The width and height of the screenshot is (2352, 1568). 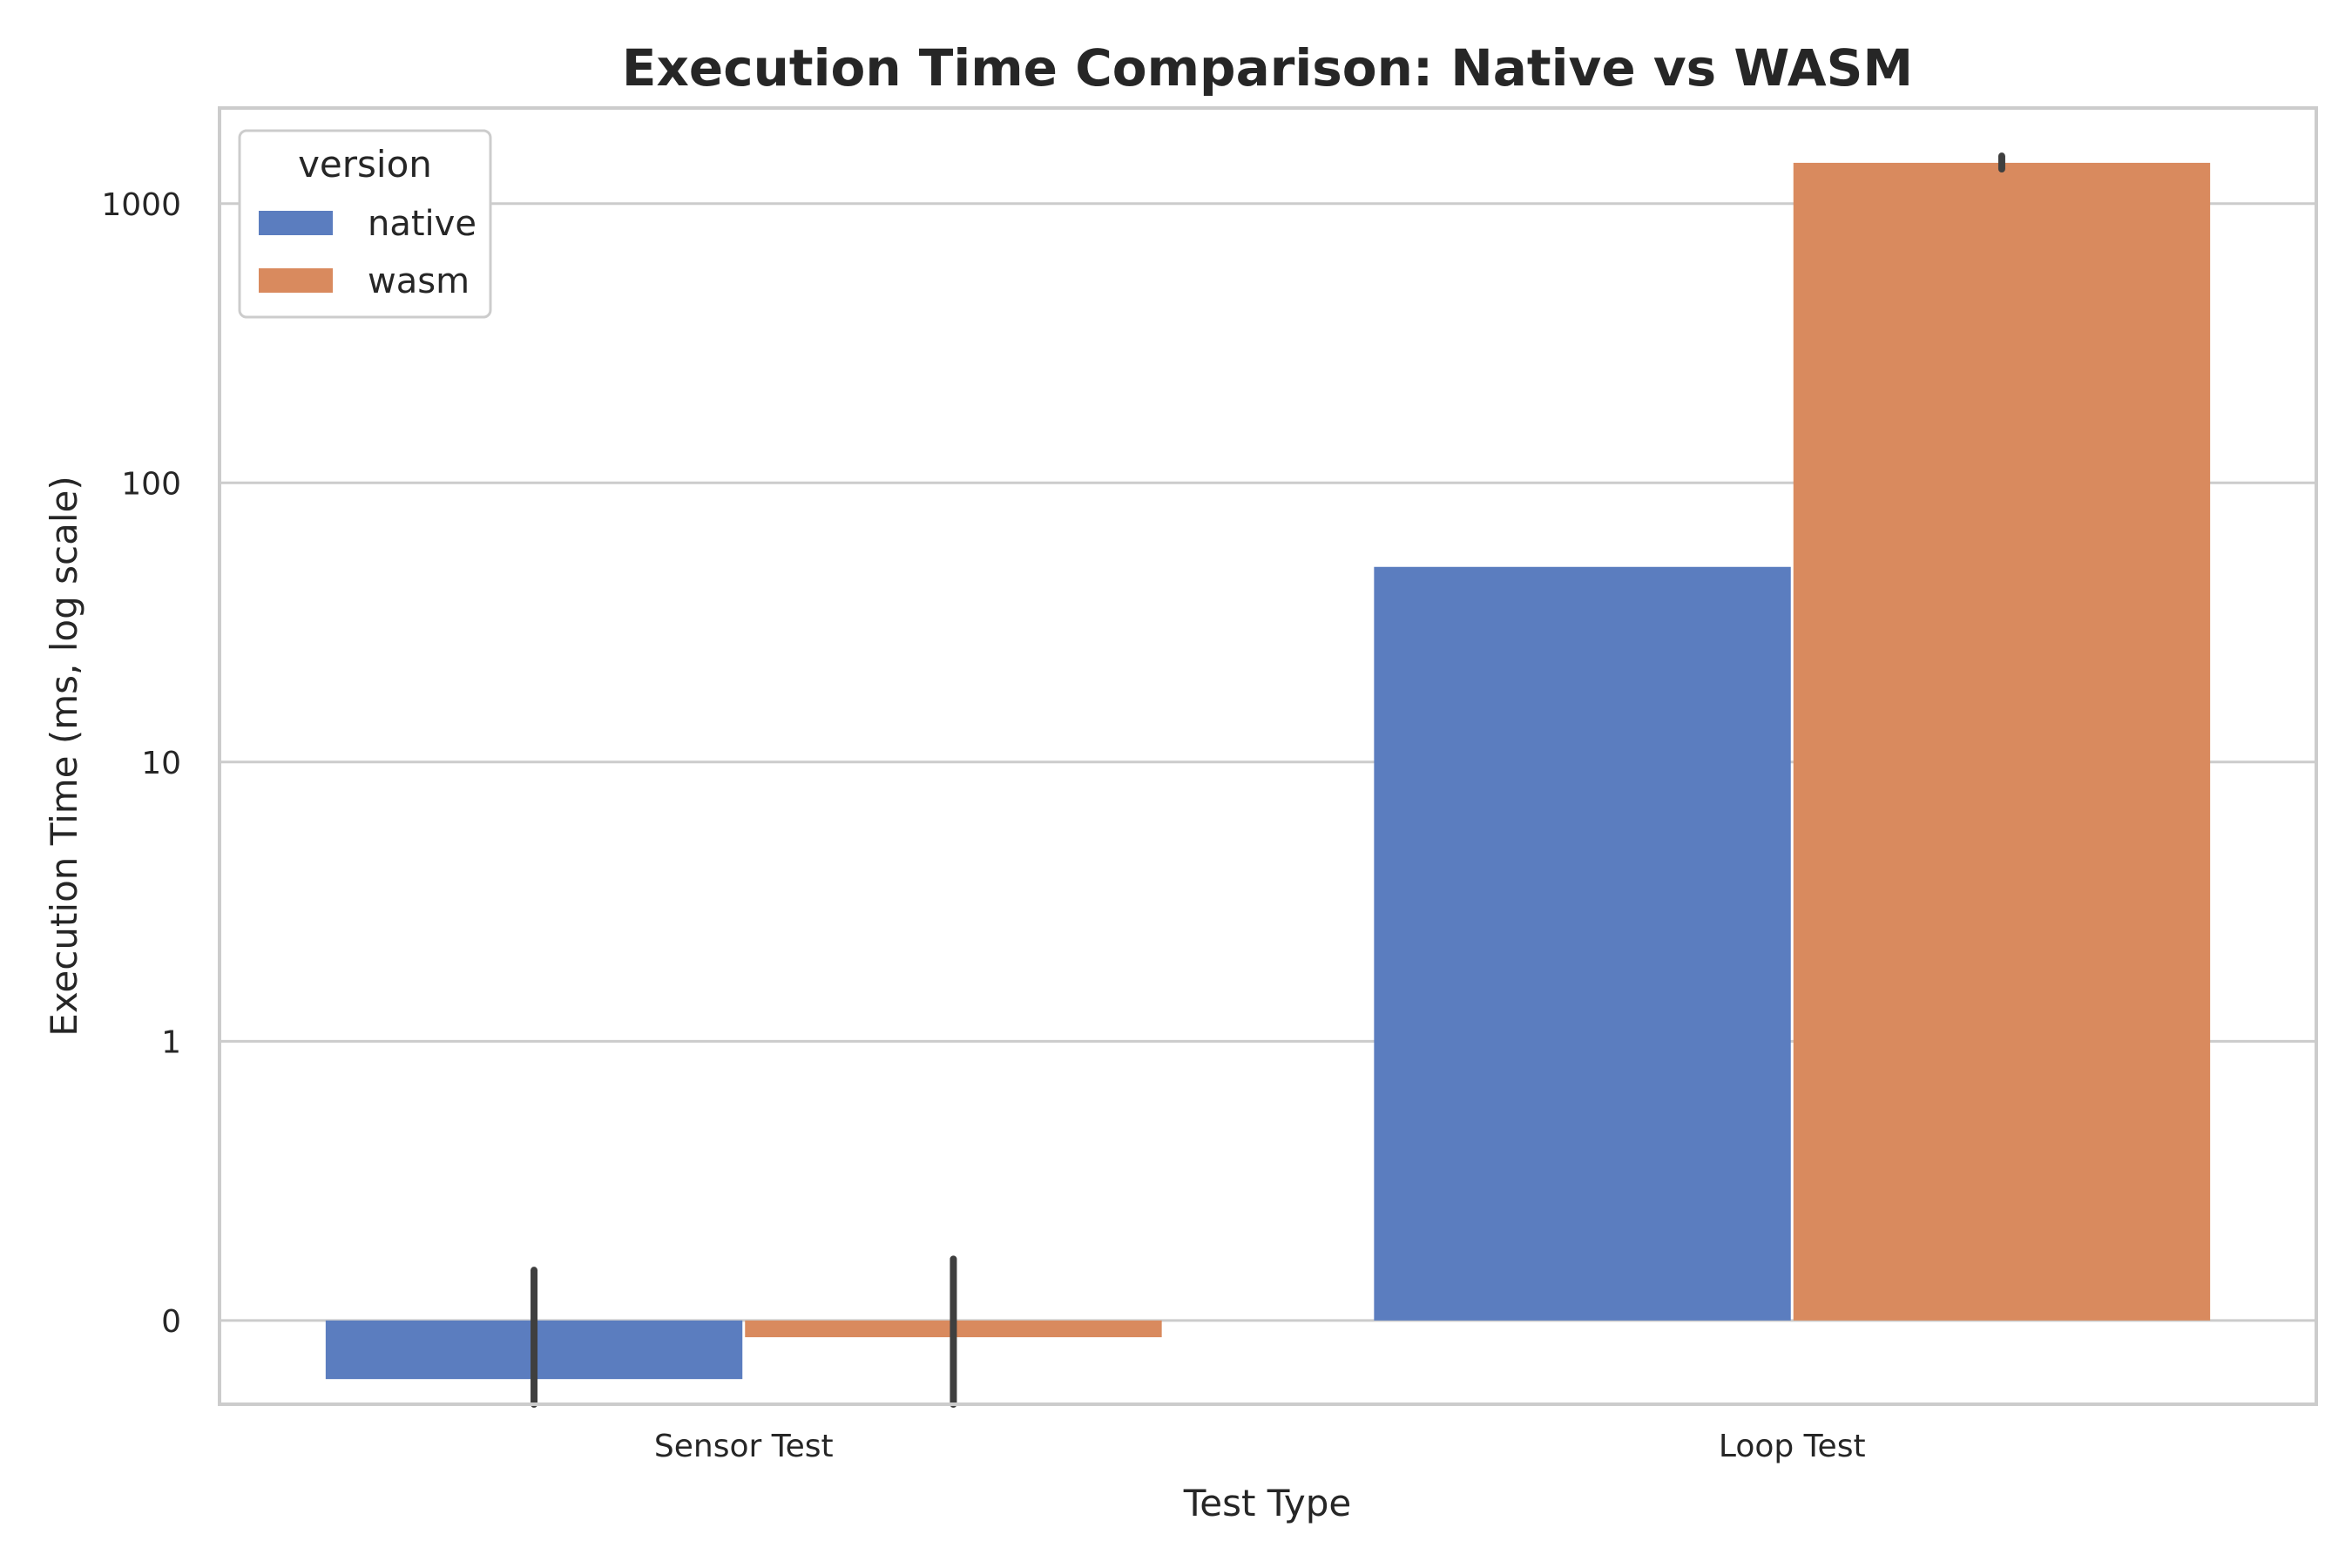 What do you see at coordinates (171, 1042) in the screenshot?
I see `y-tick-label: 1` at bounding box center [171, 1042].